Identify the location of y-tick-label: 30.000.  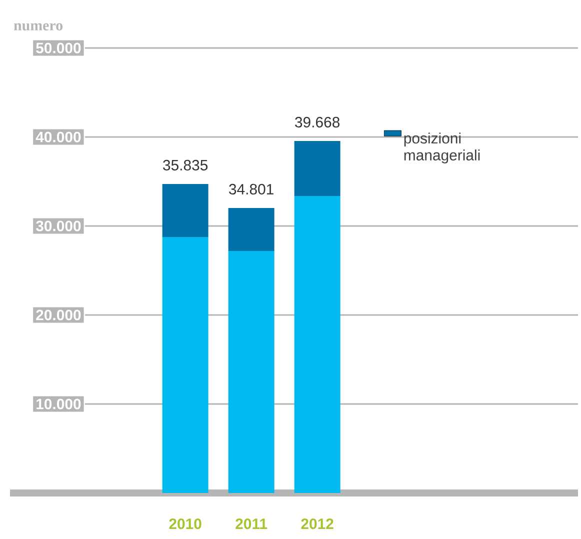
(58, 226).